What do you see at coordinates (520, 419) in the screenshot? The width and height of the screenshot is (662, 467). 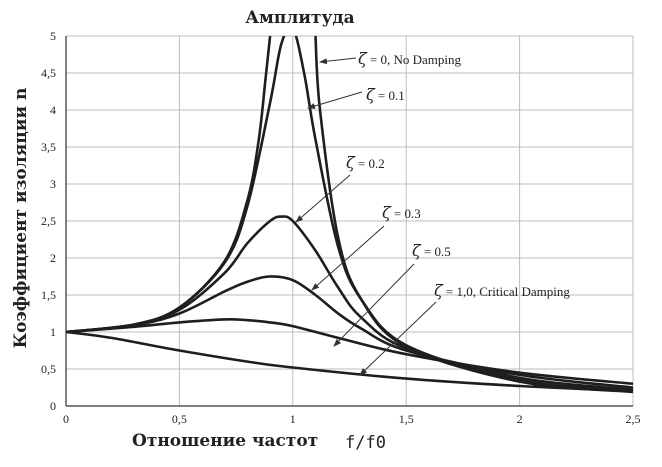 I see `x-tick-label: 2` at bounding box center [520, 419].